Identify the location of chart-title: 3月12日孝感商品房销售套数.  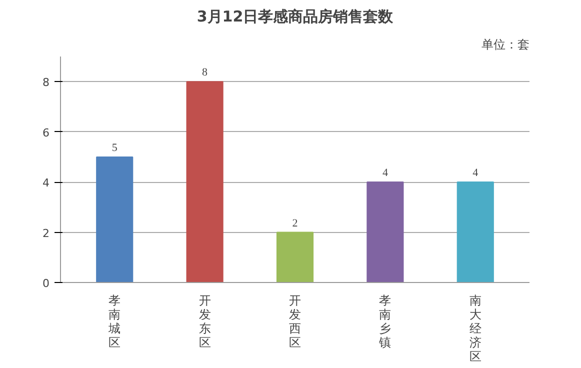
(295, 17).